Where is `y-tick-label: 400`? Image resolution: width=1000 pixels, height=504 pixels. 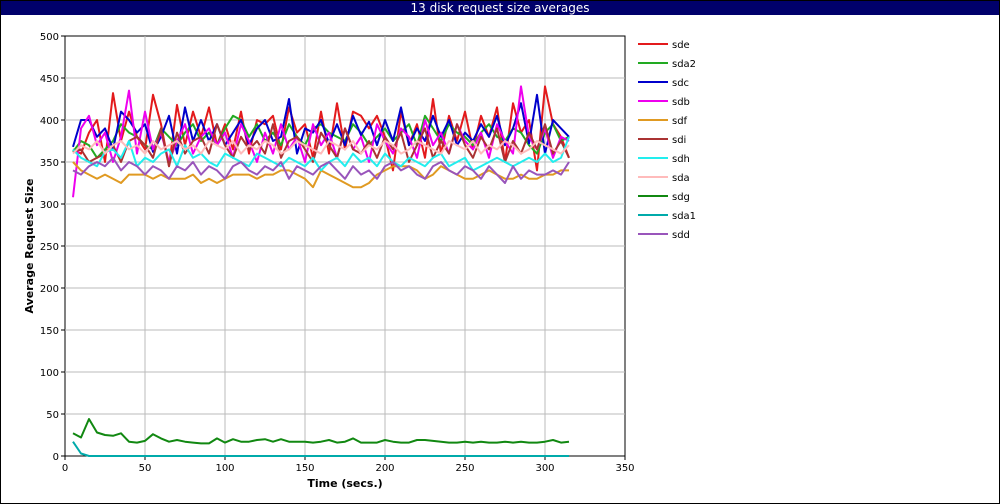
y-tick-label: 400 is located at coordinates (49, 121).